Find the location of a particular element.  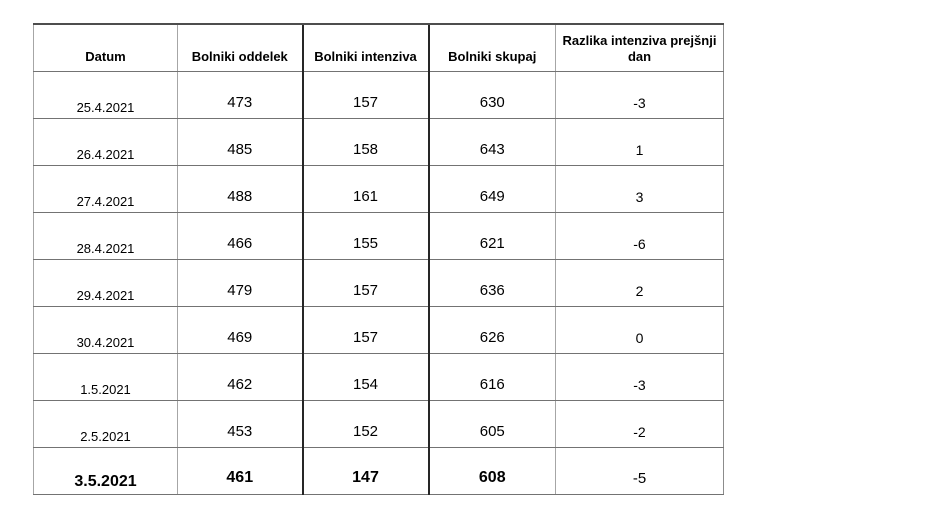

table-row-latest: 3.5.2021 461 147 608 -5 is located at coordinates (378, 471).